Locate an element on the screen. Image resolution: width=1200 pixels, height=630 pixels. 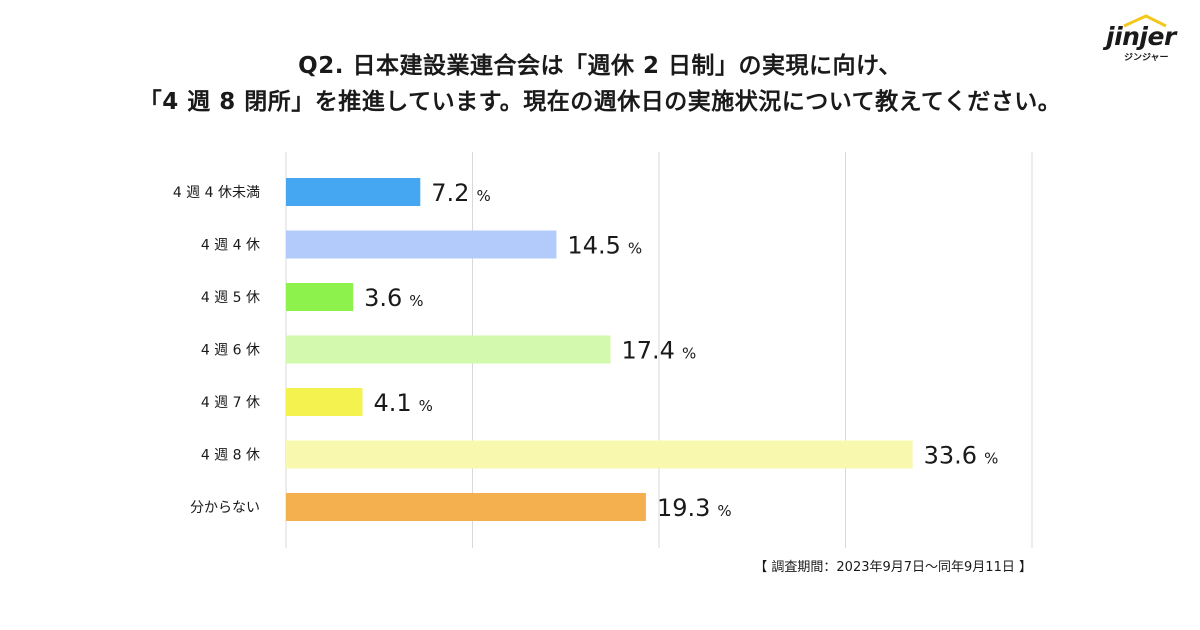
logo-kana: ジンジャー is located at coordinates (1146, 58).